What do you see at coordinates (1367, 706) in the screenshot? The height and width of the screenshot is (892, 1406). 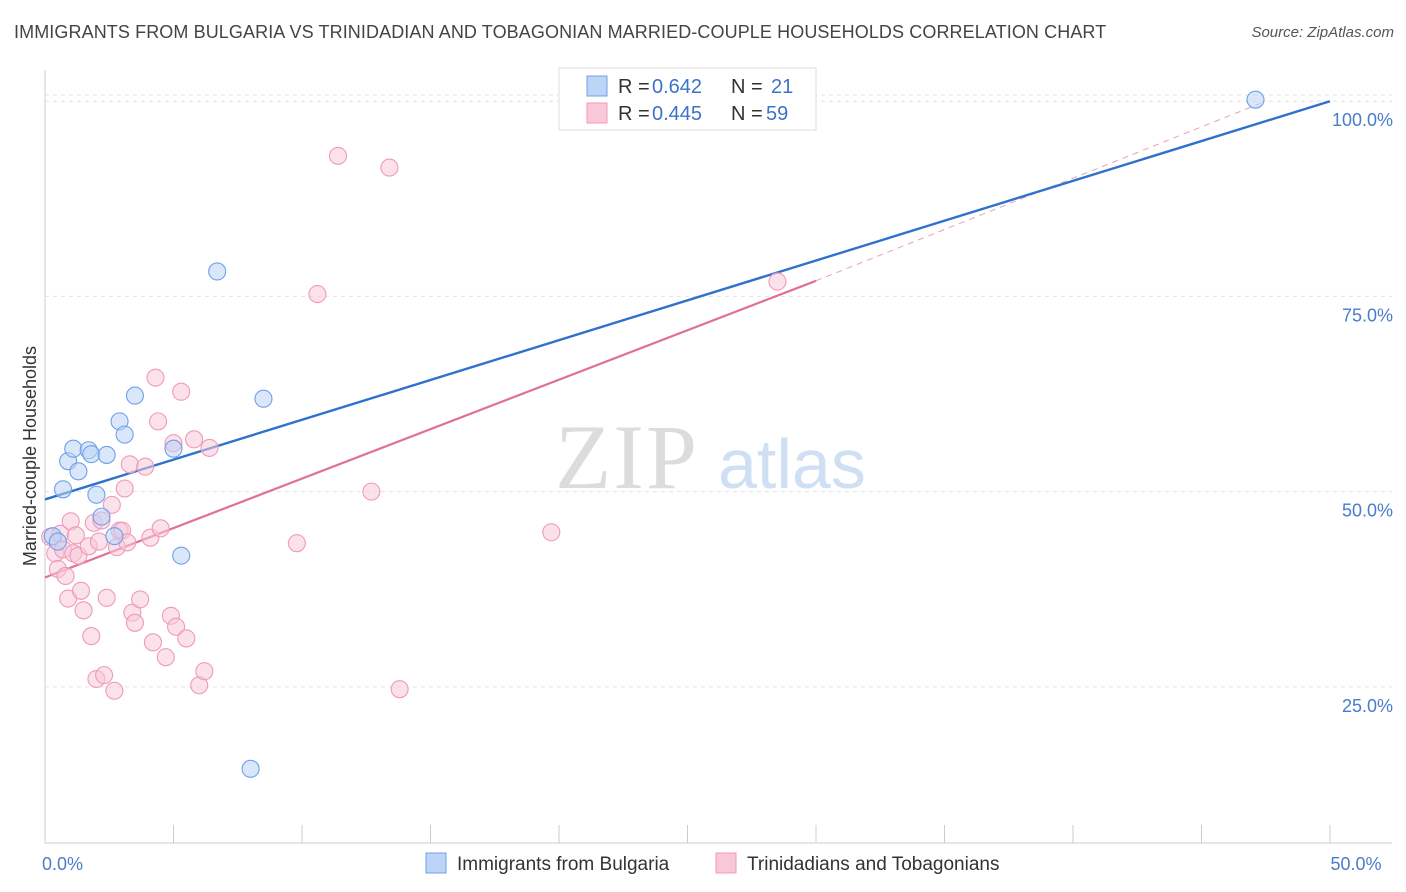 I see `y-tick-label-0: 25.0%` at bounding box center [1367, 706].